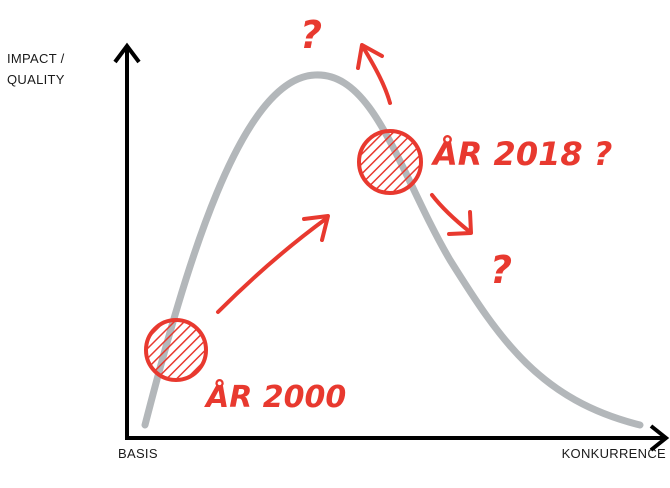 The width and height of the screenshot is (670, 488). What do you see at coordinates (138, 453) in the screenshot?
I see `x-axis-left-label: BASIS` at bounding box center [138, 453].